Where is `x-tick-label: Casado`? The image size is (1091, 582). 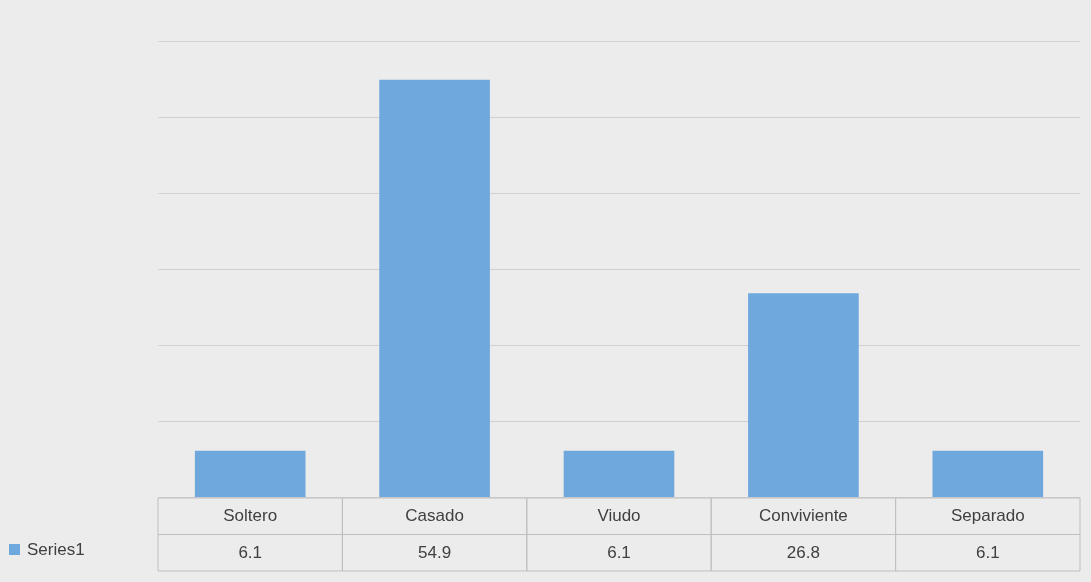
x-tick-label: Casado is located at coordinates (434, 516).